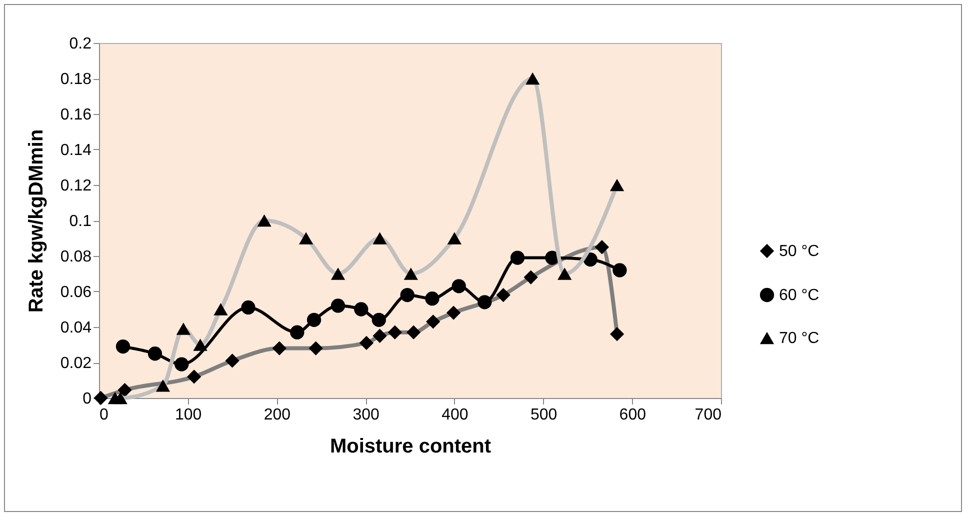 Image resolution: width=968 pixels, height=518 pixels. I want to click on y-tick-label: 0.08, so click(76, 257).